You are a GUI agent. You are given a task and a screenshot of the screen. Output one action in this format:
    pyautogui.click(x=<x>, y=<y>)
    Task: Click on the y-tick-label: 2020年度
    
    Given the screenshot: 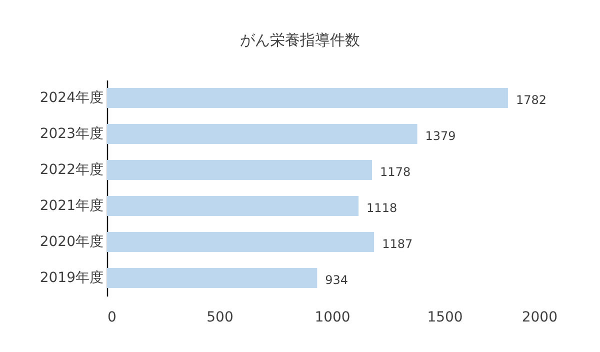 What is the action you would take?
    pyautogui.click(x=72, y=242)
    